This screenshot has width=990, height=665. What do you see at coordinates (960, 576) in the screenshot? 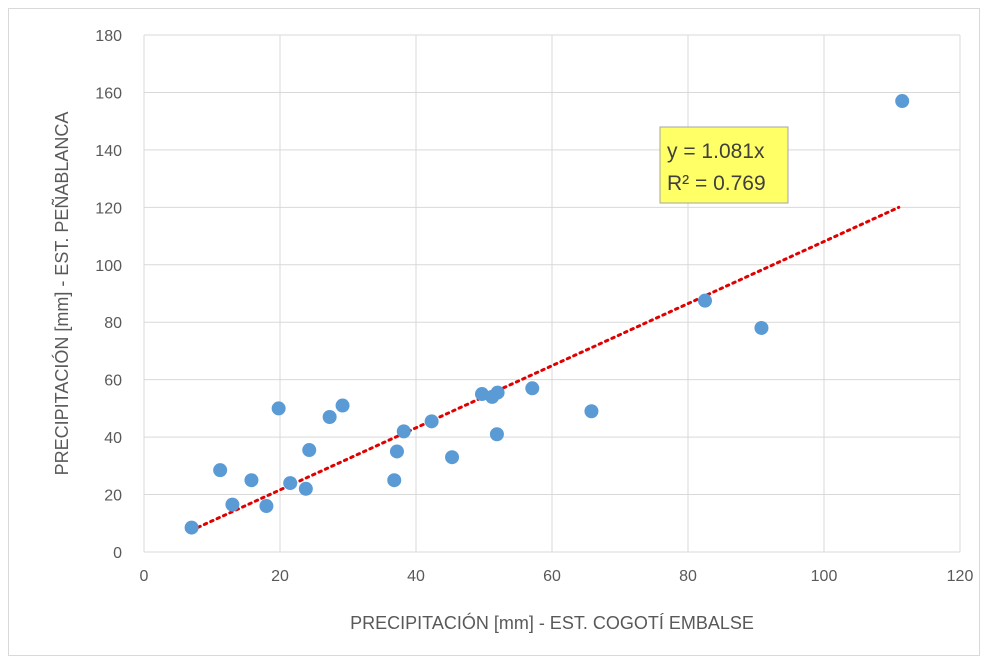
I see `x-tick-label: 120` at bounding box center [960, 576].